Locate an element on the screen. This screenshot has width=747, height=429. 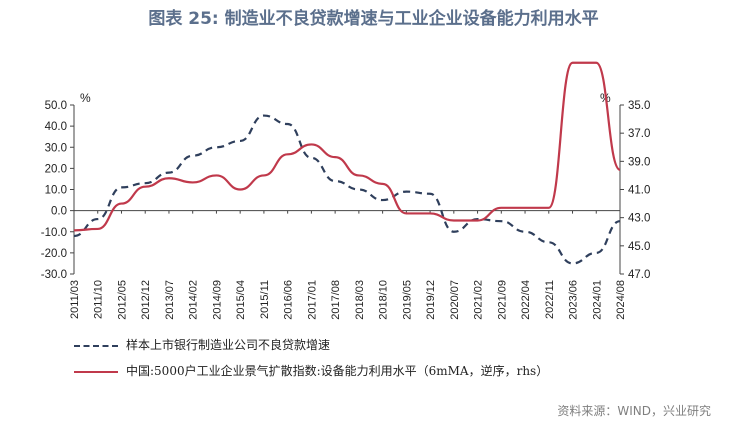
left-tick-label: -30.0 is located at coordinates (54, 275).